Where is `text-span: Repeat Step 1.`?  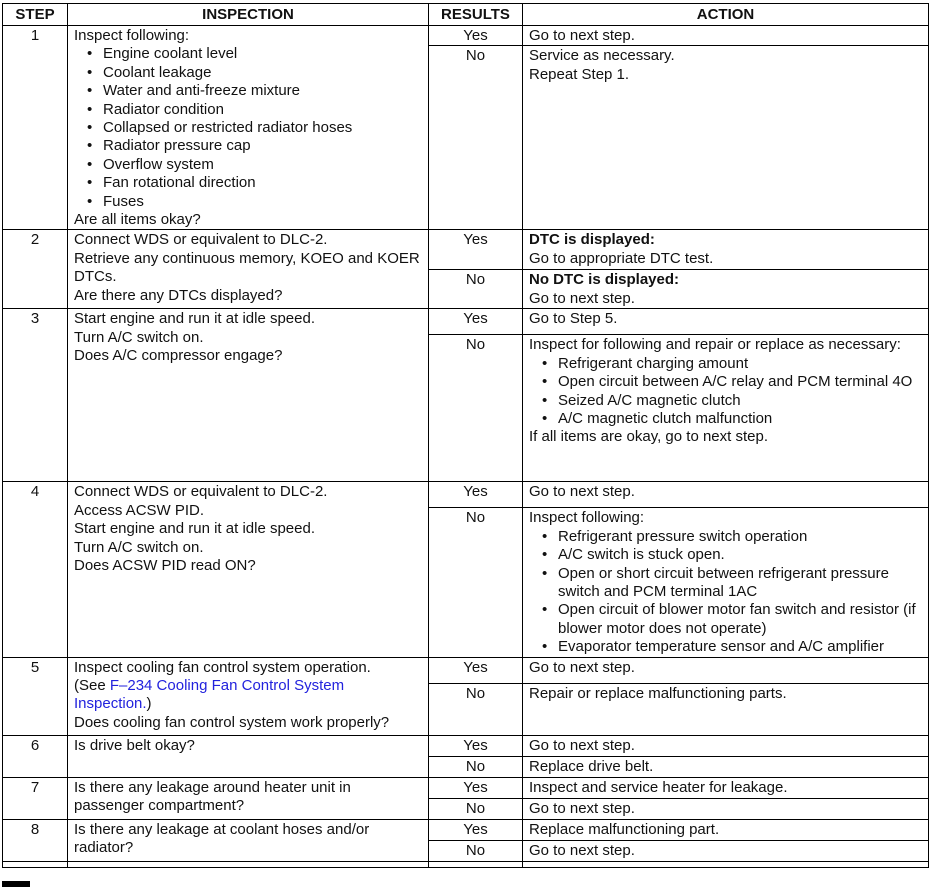
text-span: Repeat Step 1. is located at coordinates (579, 74).